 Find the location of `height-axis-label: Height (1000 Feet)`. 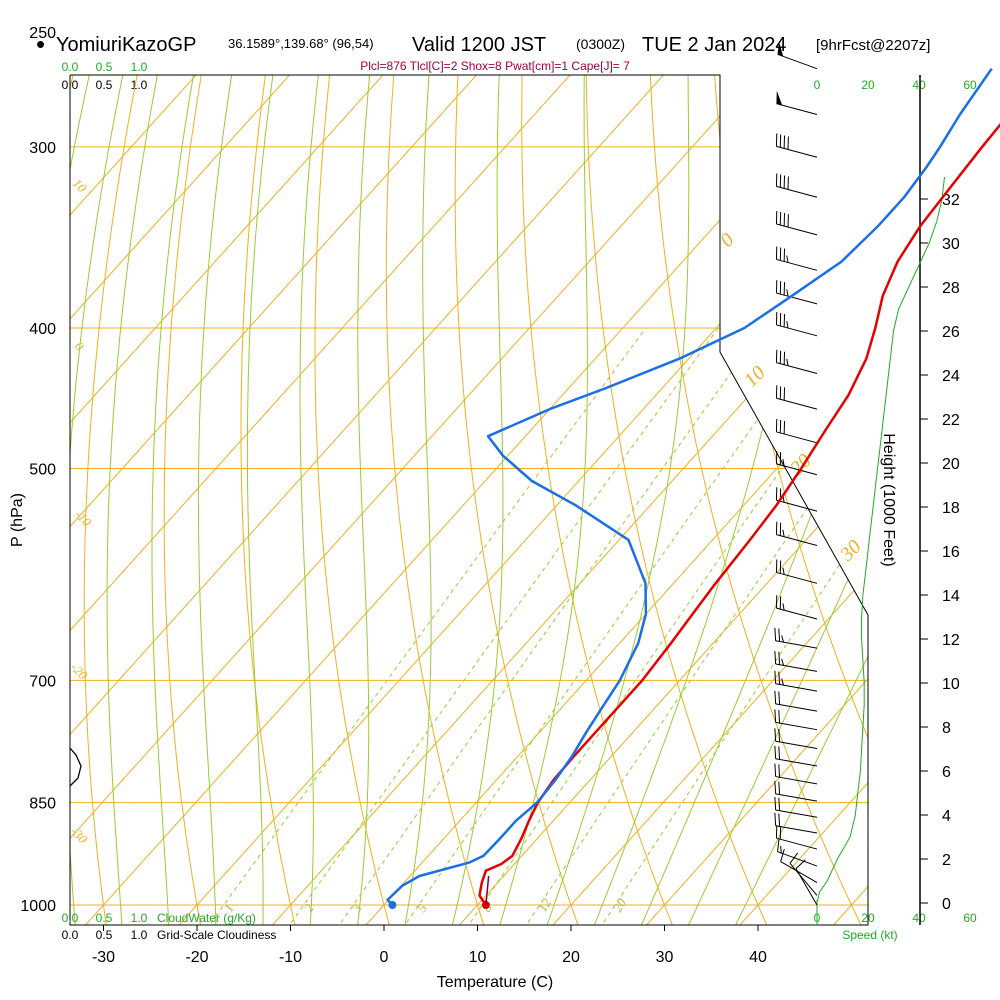

height-axis-label: Height (1000 Feet) is located at coordinates (888, 499).